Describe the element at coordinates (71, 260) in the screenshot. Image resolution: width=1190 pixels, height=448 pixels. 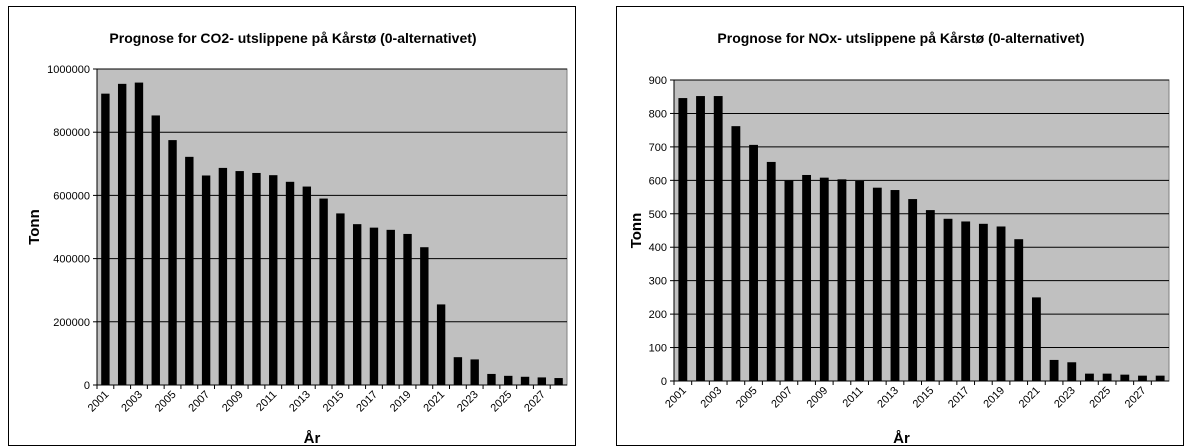
I see `co2-y-tick-label: 400000` at that location.